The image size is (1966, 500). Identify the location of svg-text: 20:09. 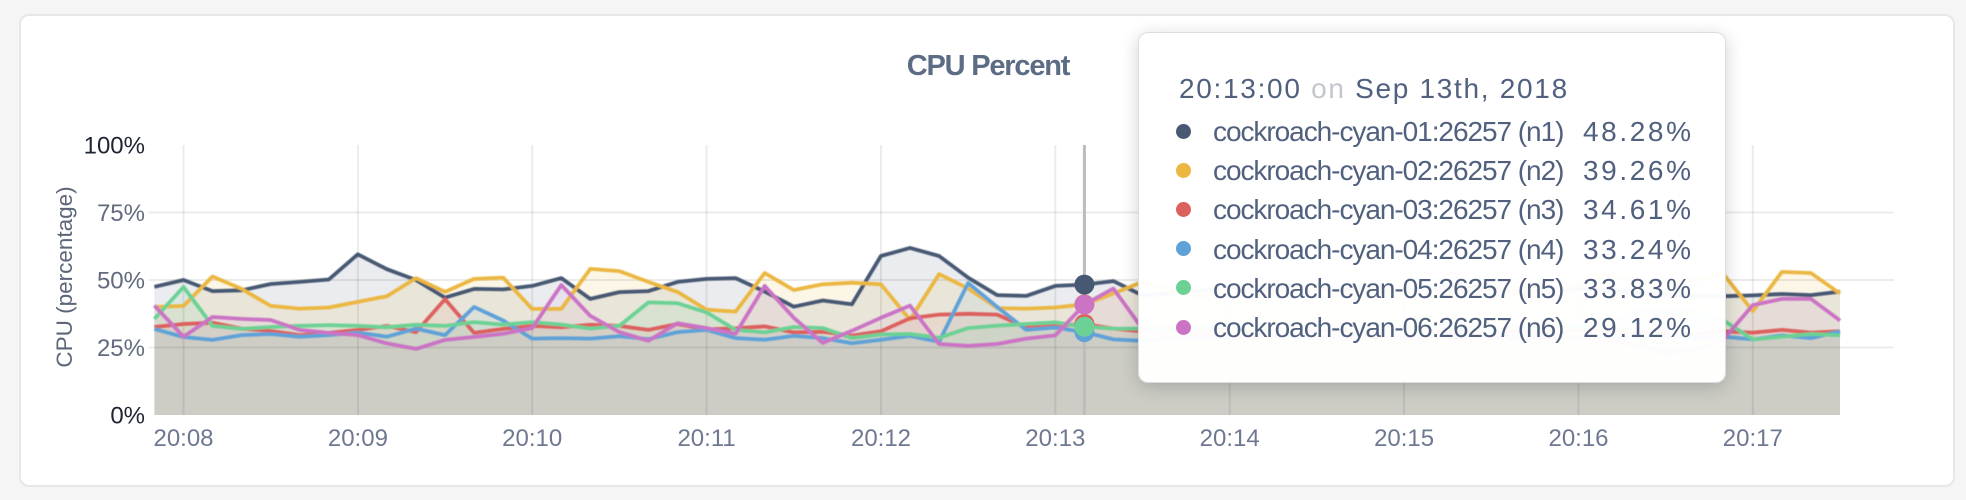
(358, 438).